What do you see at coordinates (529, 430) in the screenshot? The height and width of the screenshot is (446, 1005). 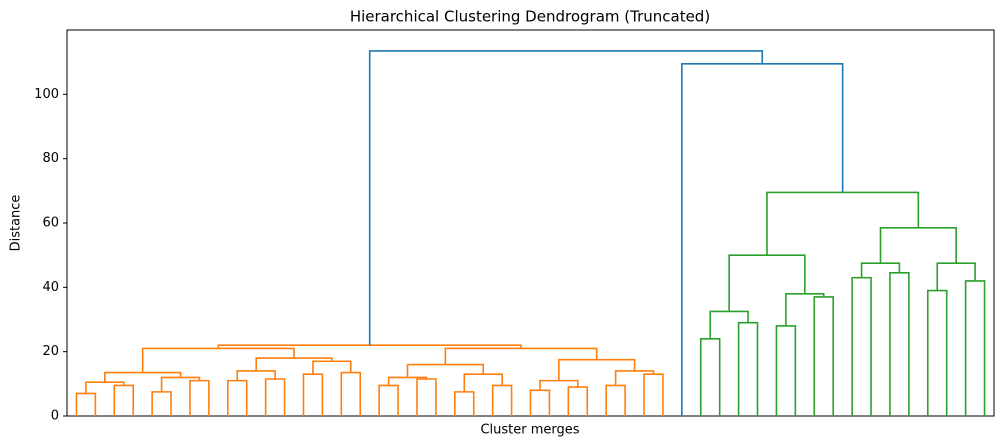 I see `x-axis-label: Cluster merges` at bounding box center [529, 430].